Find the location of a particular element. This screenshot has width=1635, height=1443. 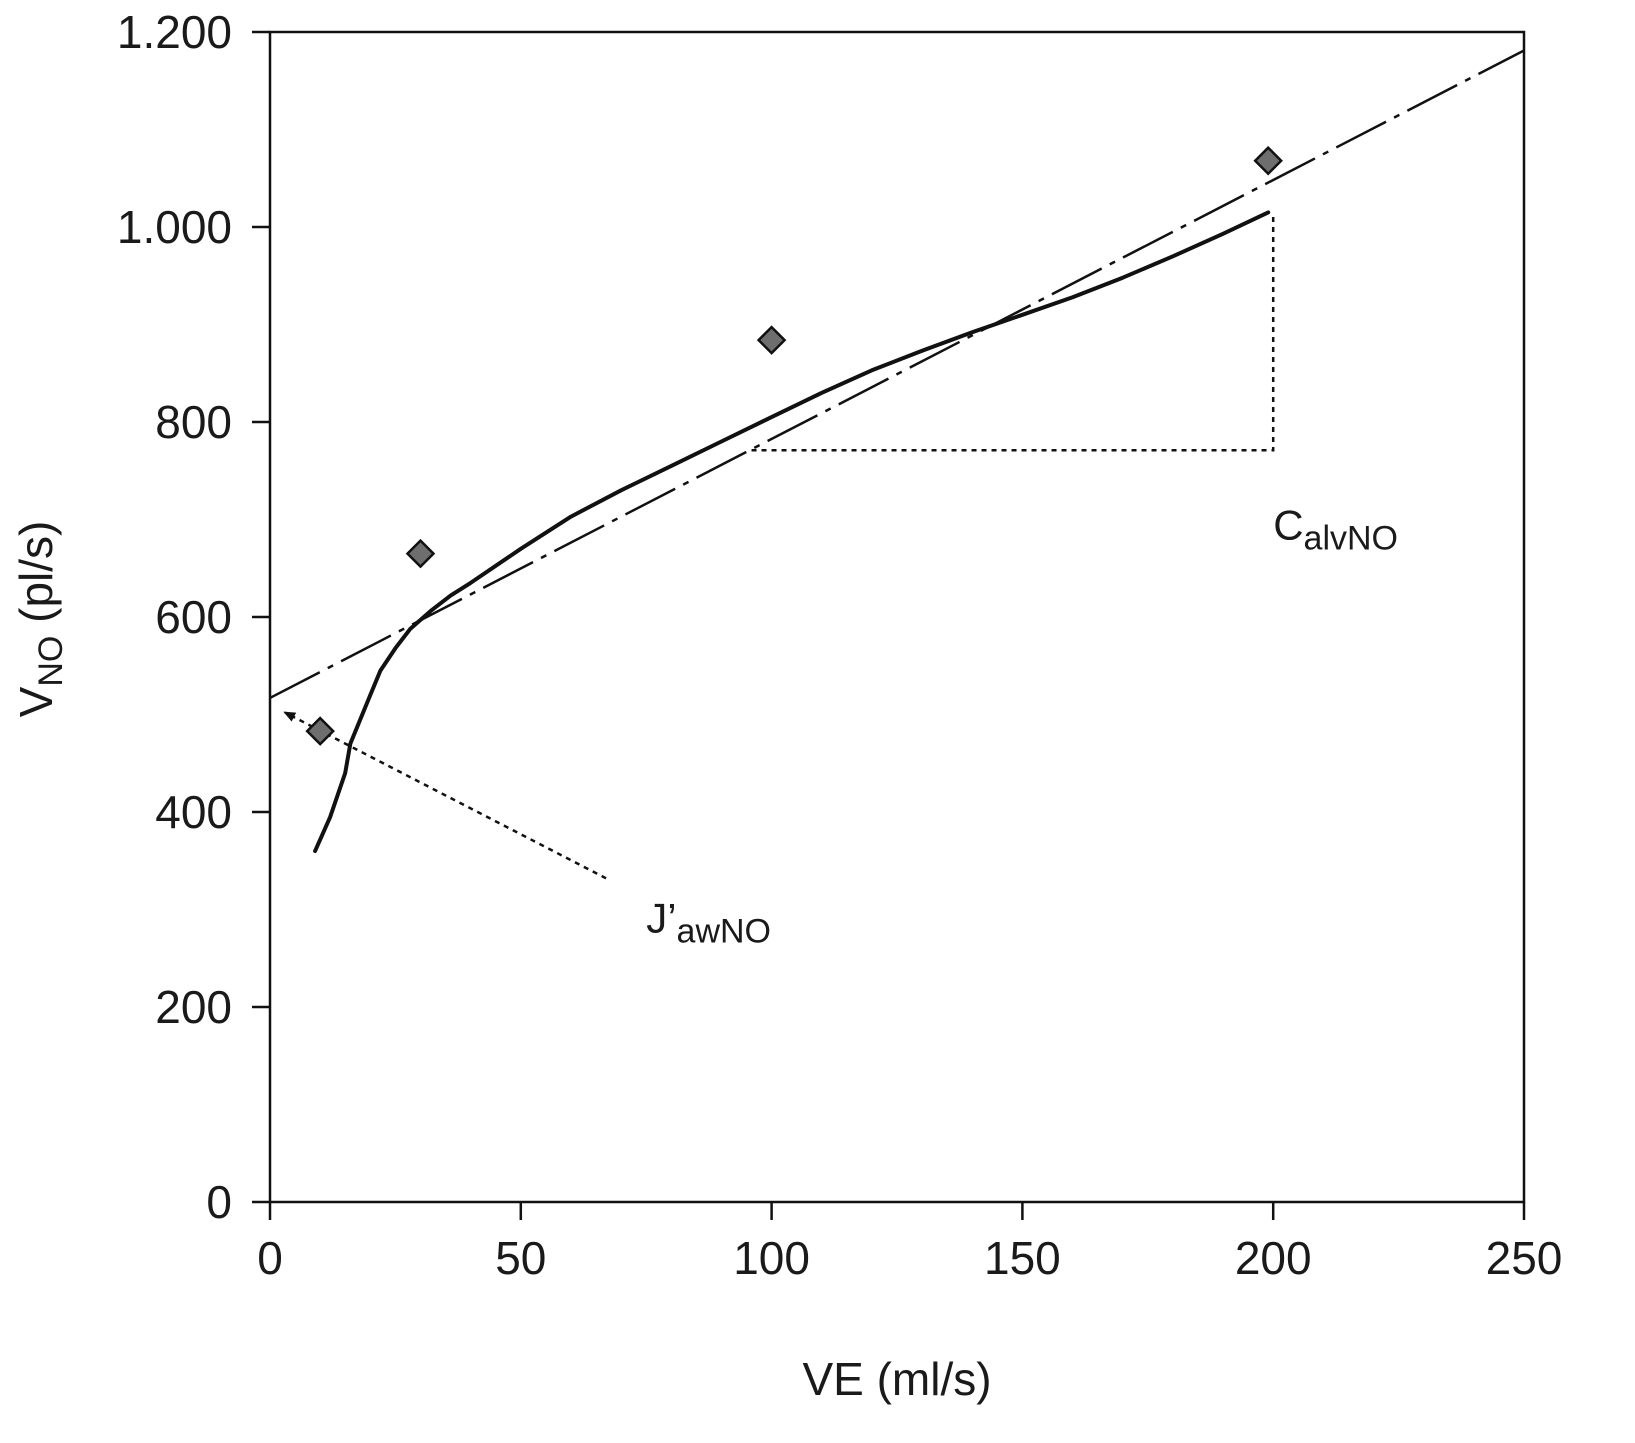

annotation-calvno: CalvNO is located at coordinates (1335, 529).